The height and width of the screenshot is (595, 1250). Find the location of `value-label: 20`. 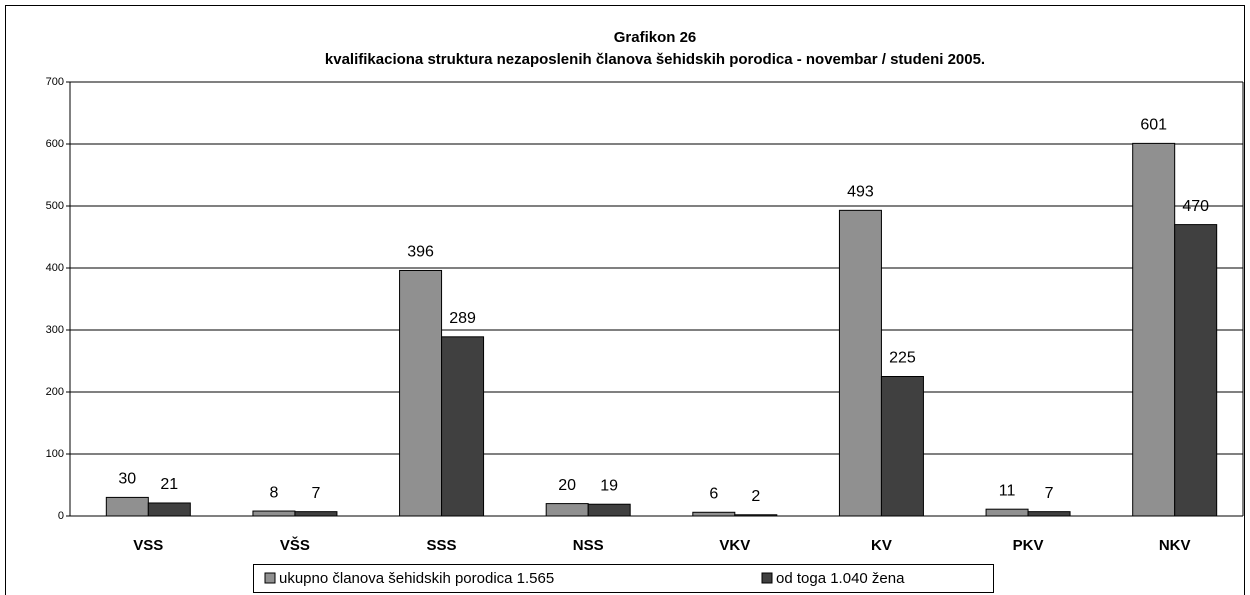

value-label: 20 is located at coordinates (567, 485).